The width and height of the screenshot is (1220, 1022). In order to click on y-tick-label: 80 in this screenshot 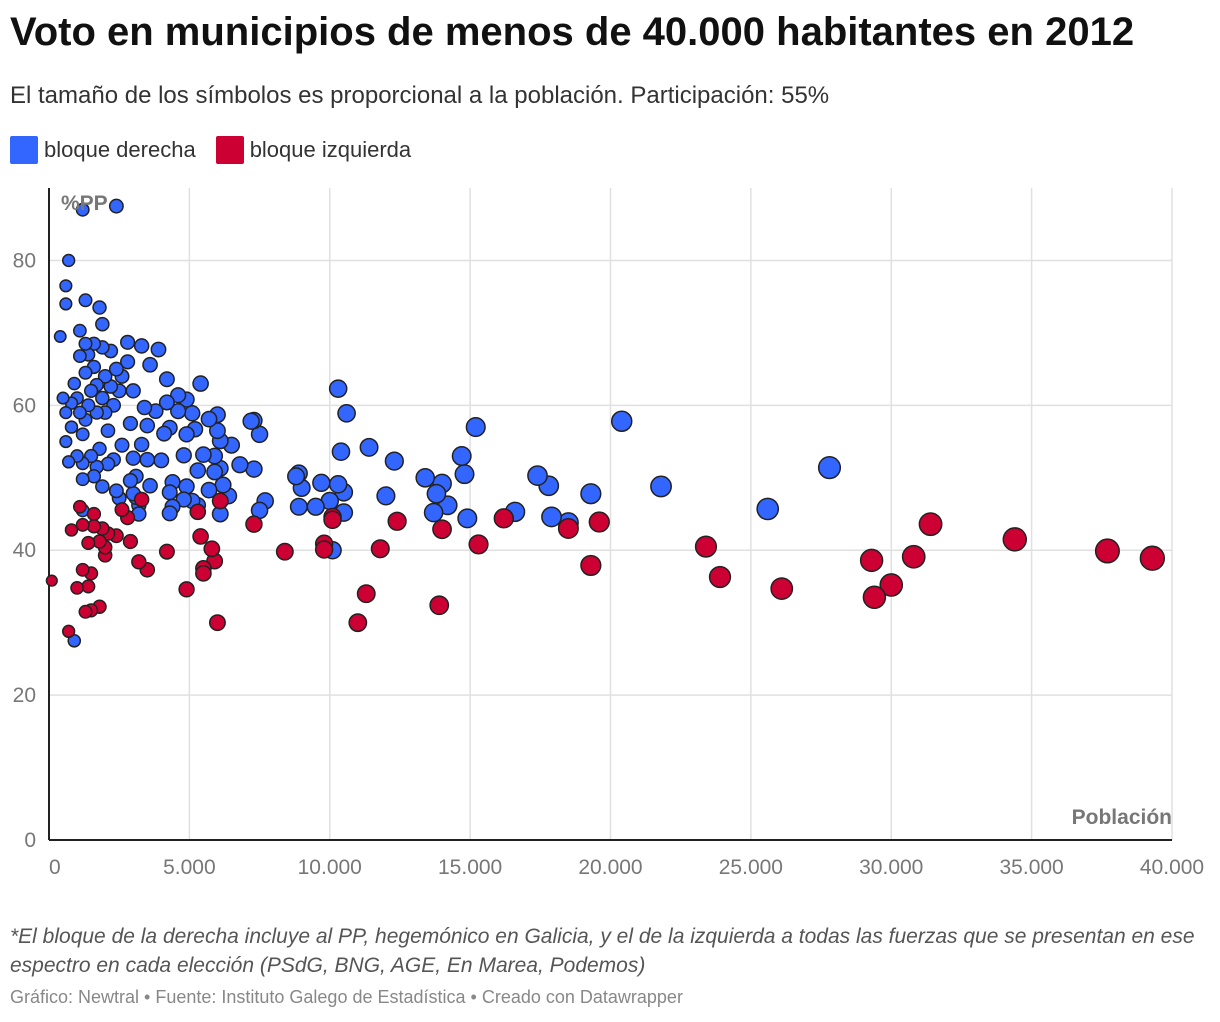, I will do `click(24, 260)`.